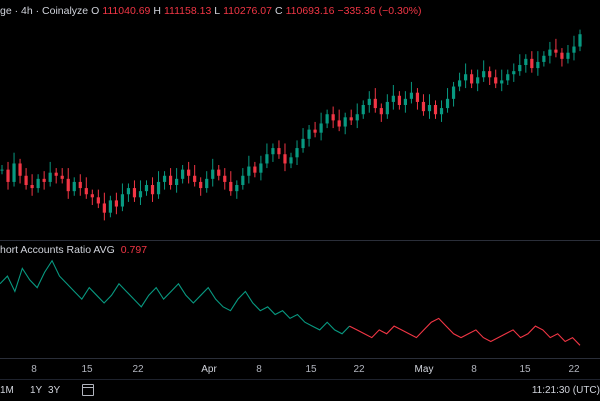 The image size is (600, 401). What do you see at coordinates (217, 11) in the screenshot?
I see `low-label: L` at bounding box center [217, 11].